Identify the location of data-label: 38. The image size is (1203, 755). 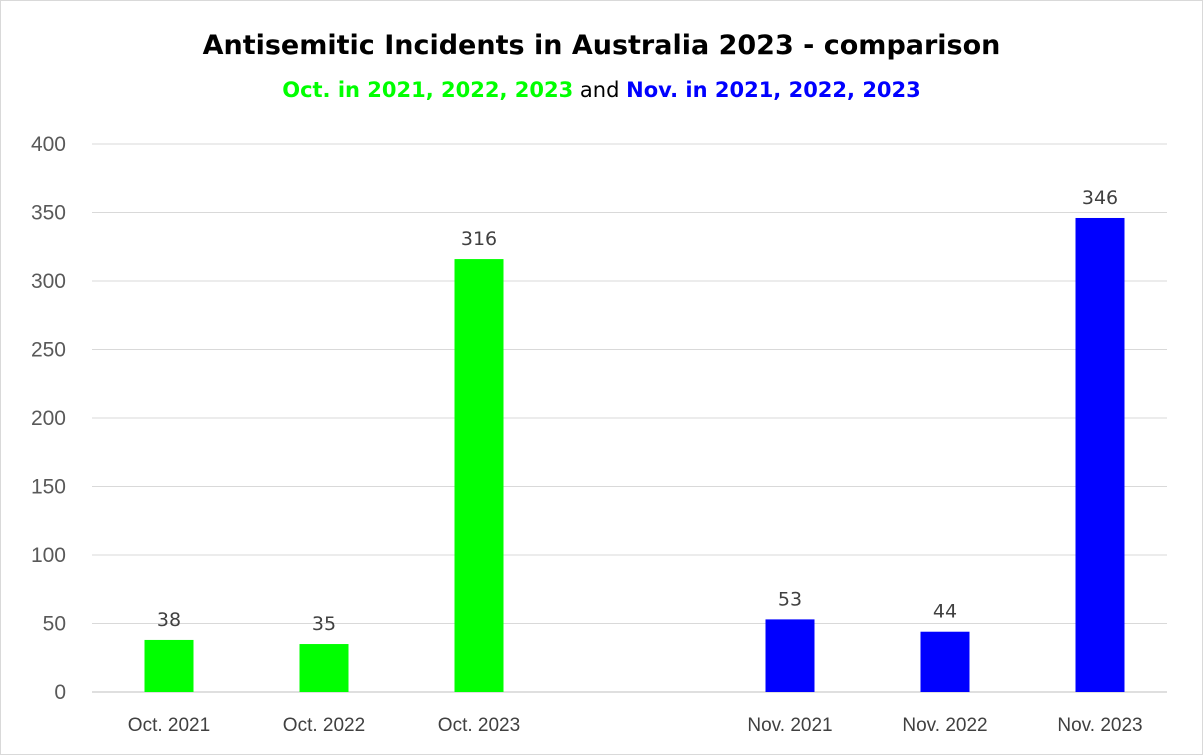
(169, 620).